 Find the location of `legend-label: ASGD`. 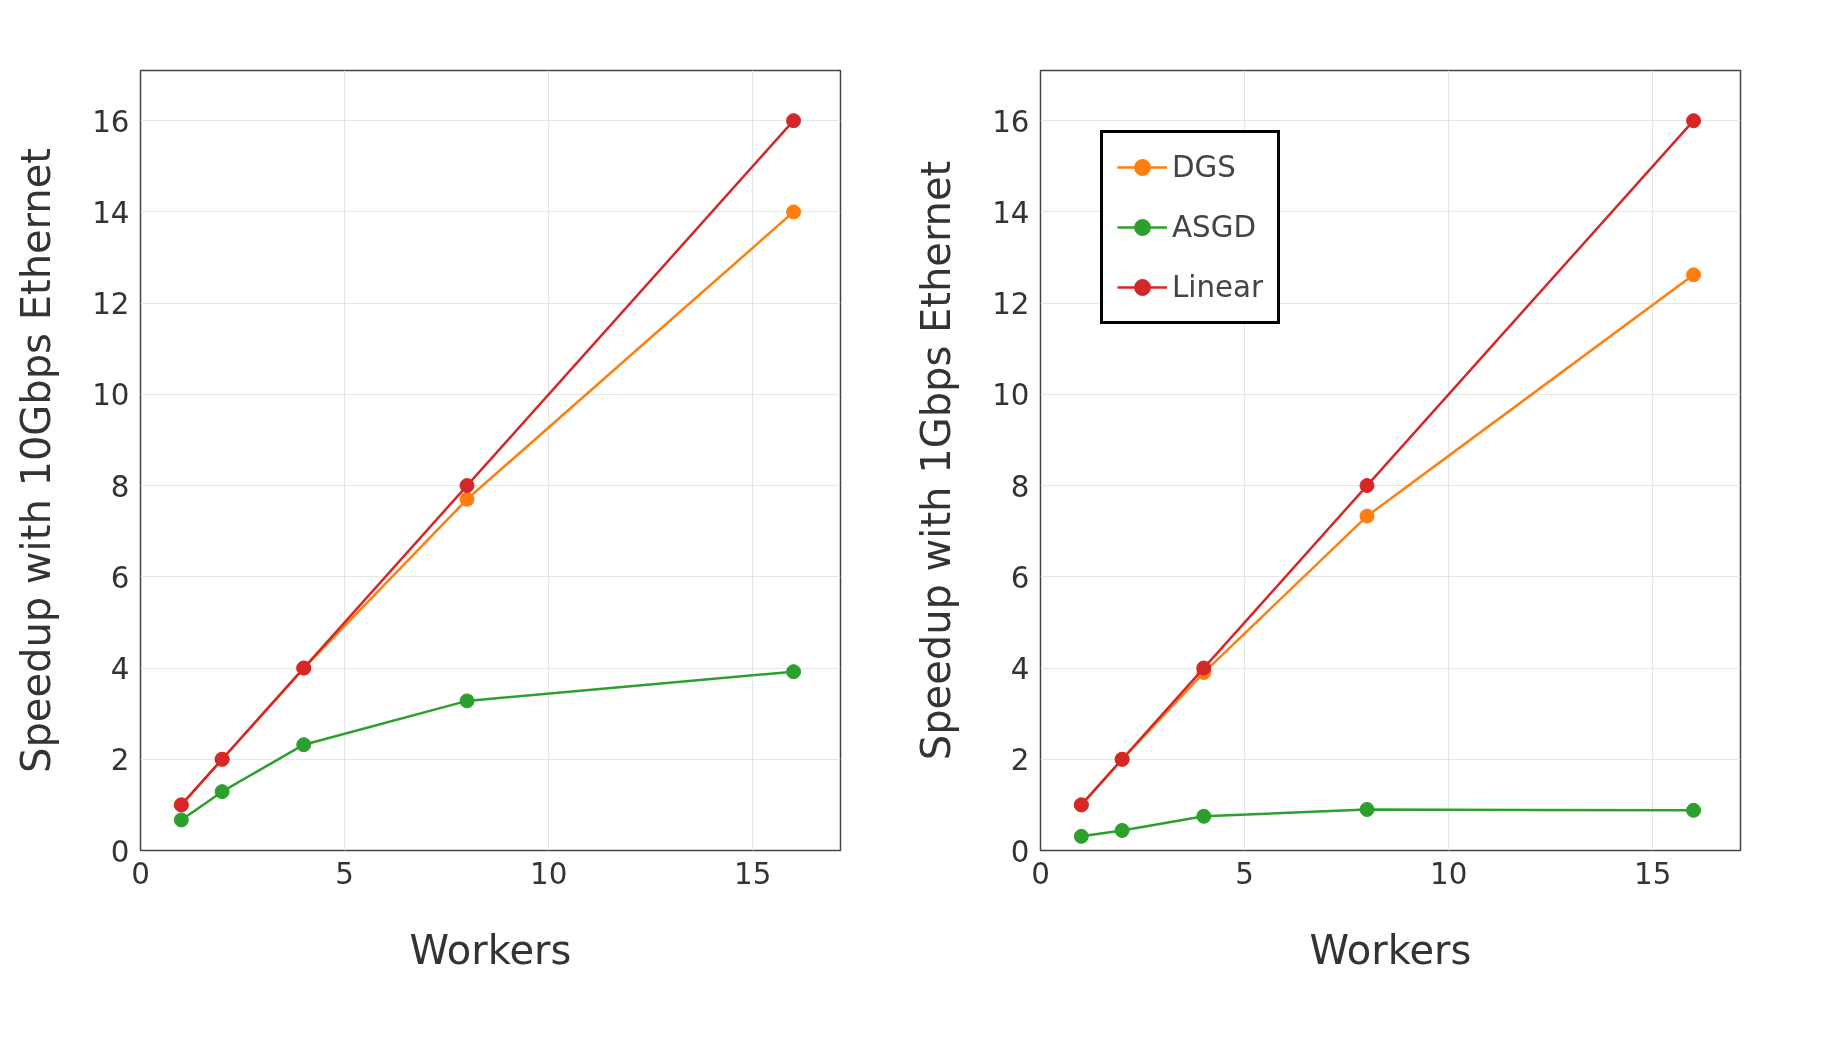

legend-label: ASGD is located at coordinates (1214, 227).